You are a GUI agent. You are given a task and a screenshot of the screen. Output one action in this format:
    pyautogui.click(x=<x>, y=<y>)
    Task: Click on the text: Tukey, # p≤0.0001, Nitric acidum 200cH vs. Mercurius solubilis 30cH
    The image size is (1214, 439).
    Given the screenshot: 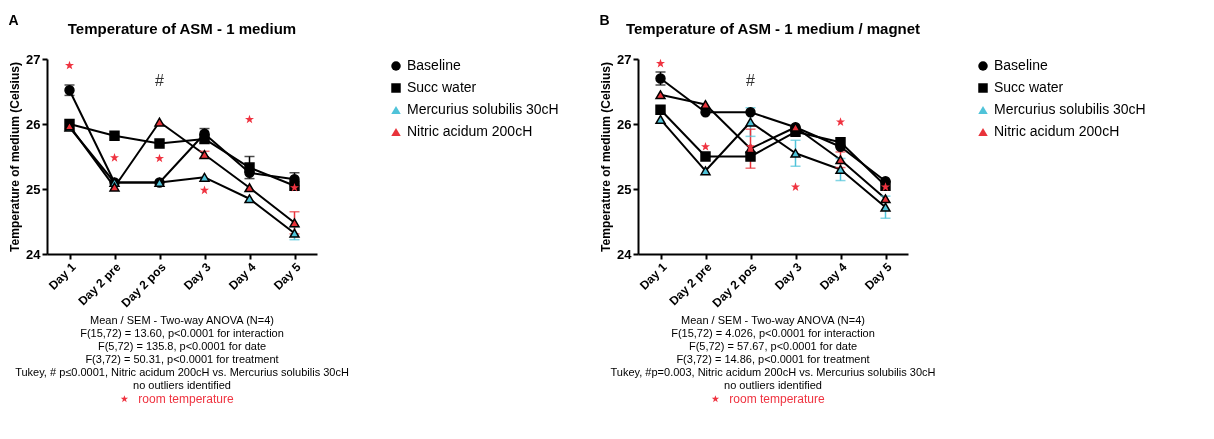 What is the action you would take?
    pyautogui.click(x=182, y=372)
    